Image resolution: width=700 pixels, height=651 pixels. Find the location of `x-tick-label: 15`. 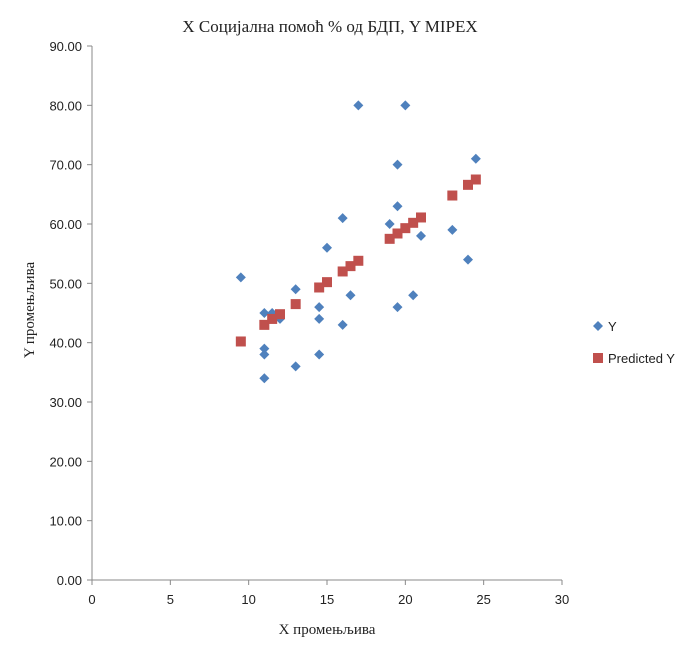

x-tick-label: 15 is located at coordinates (327, 599).